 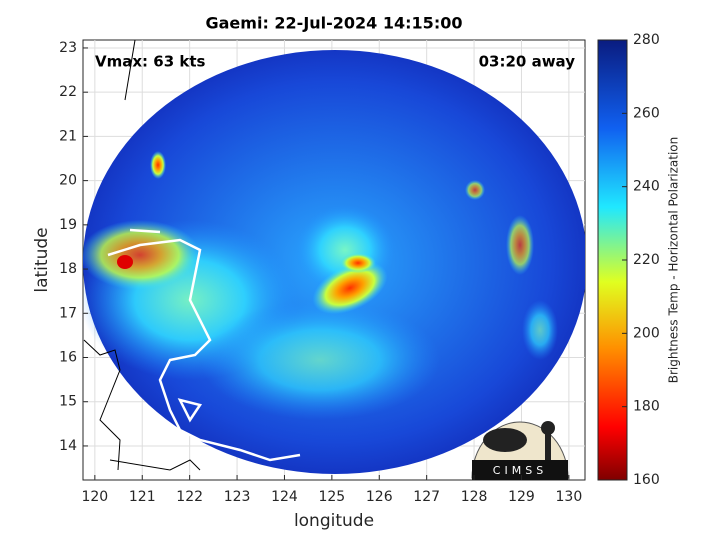 What do you see at coordinates (646, 40) in the screenshot?
I see `colorbar-tick-label: 280` at bounding box center [646, 40].